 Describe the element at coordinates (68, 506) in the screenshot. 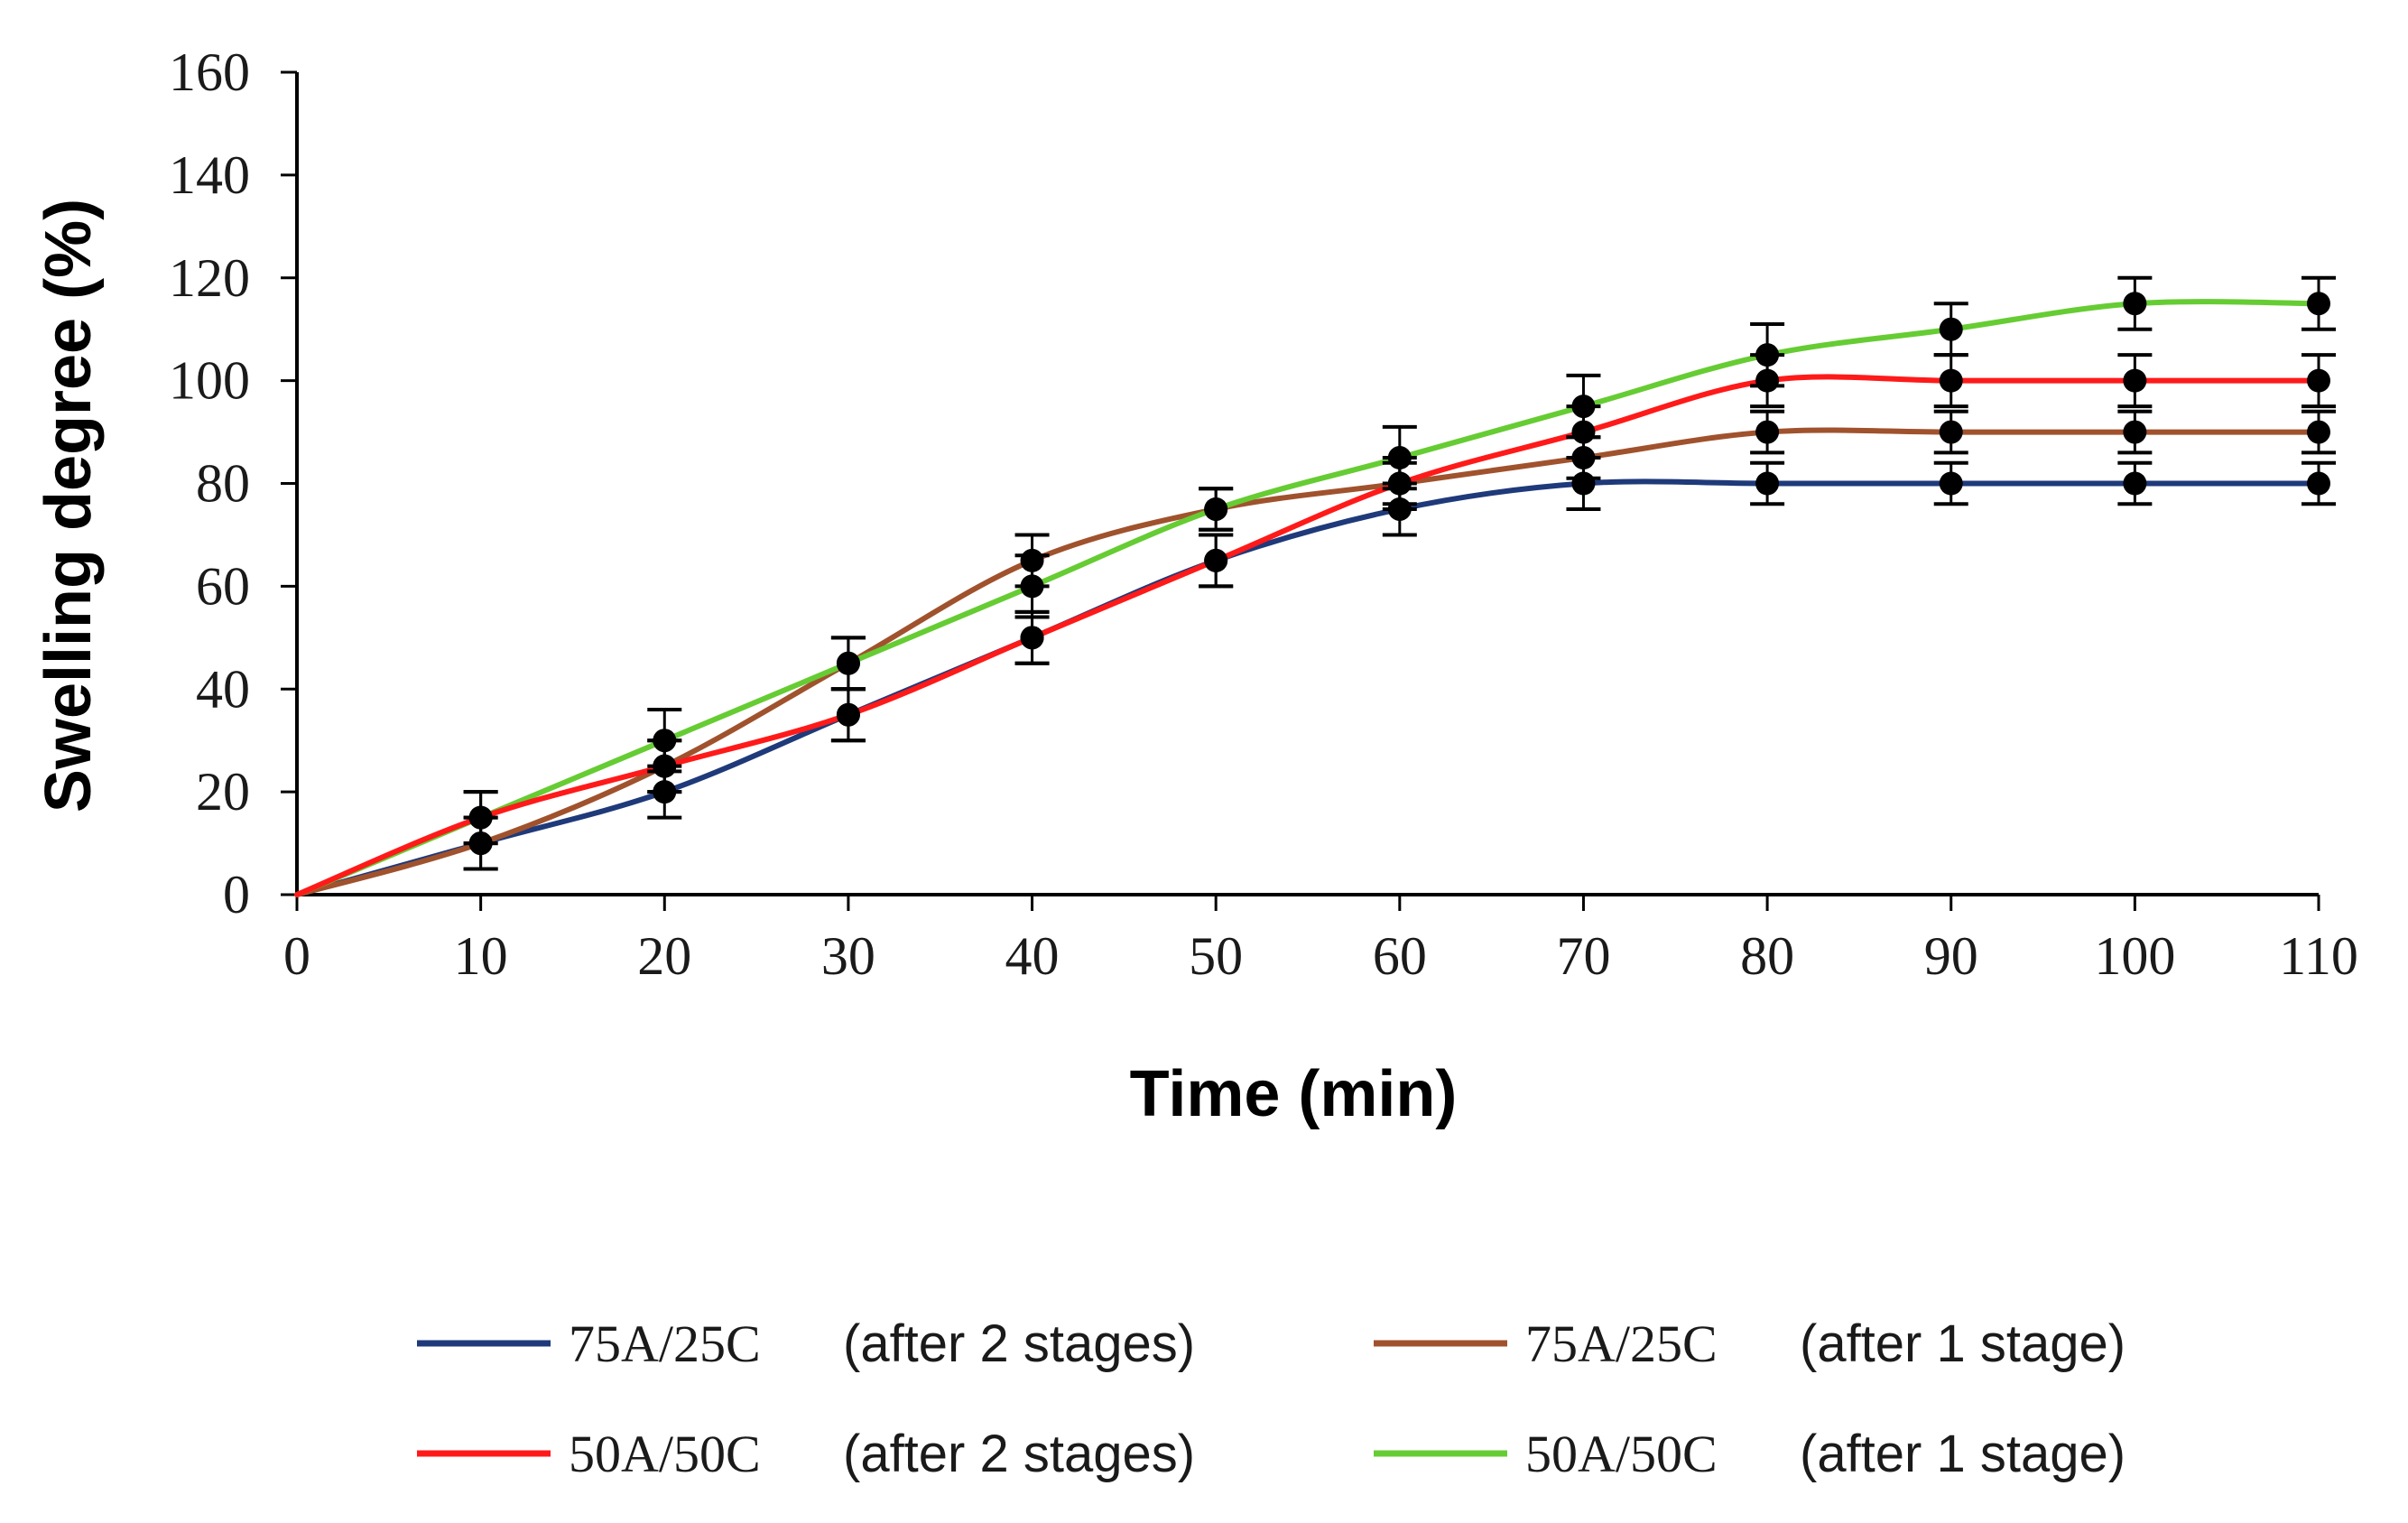

I see `y-axis-title: Swelling degree (%)` at that location.